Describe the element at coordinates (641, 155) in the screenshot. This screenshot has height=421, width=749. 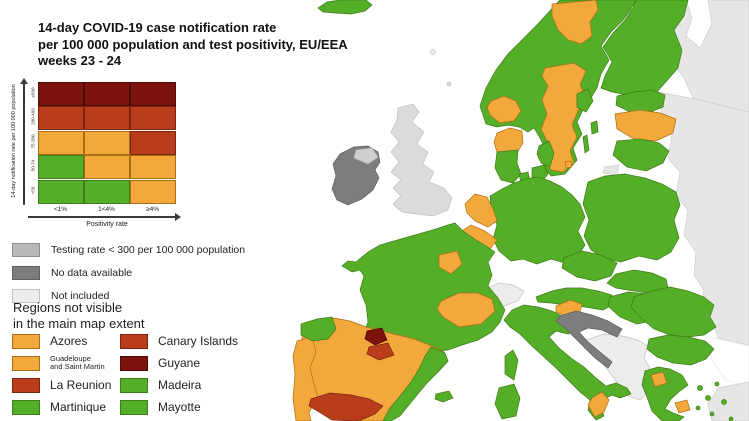
I see `map-region-lithuania` at that location.